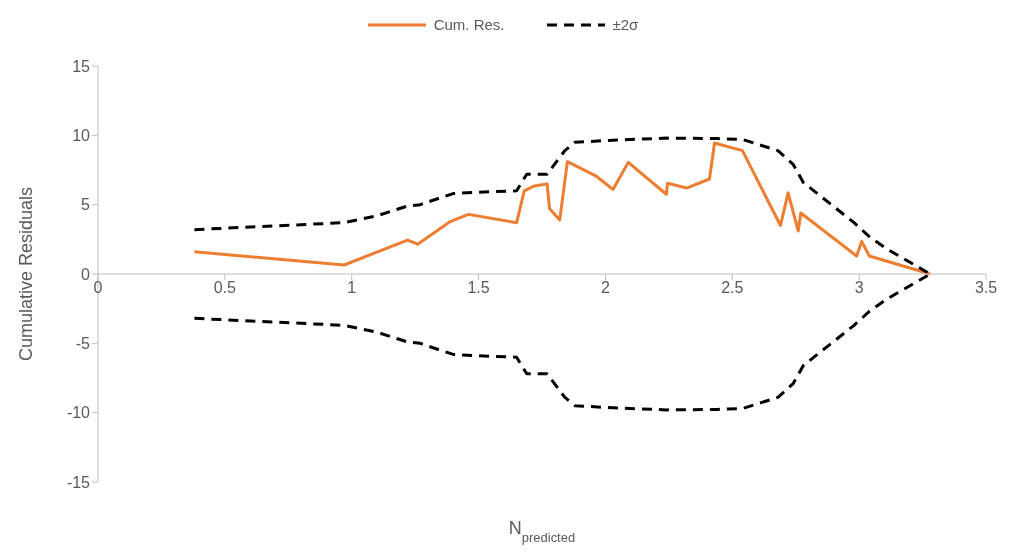 The height and width of the screenshot is (552, 1012). Describe the element at coordinates (98, 288) in the screenshot. I see `x-tick-label: 0` at that location.